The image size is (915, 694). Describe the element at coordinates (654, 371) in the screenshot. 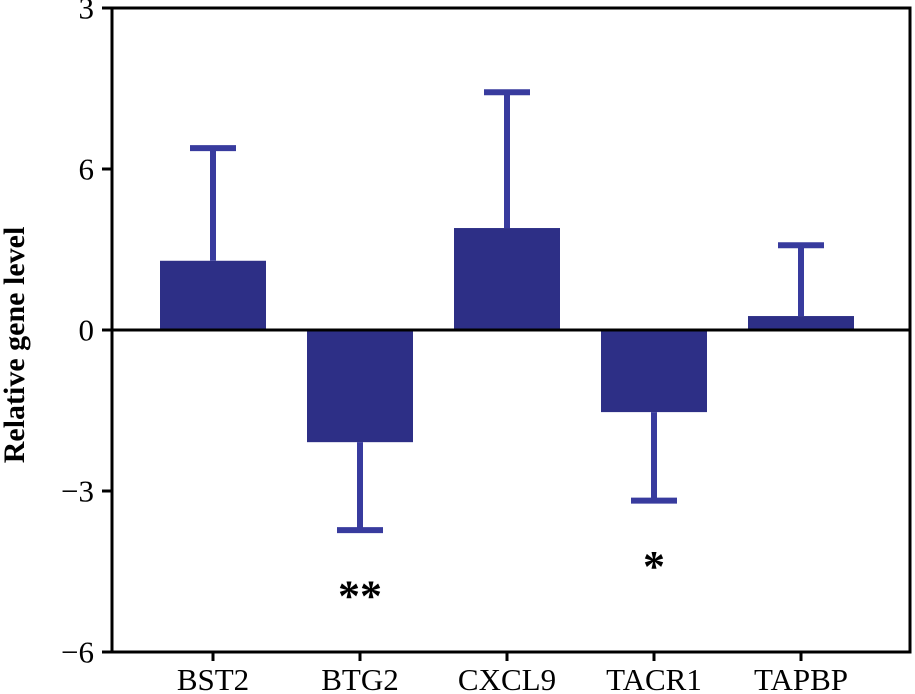

I see `bar-TACR1` at that location.